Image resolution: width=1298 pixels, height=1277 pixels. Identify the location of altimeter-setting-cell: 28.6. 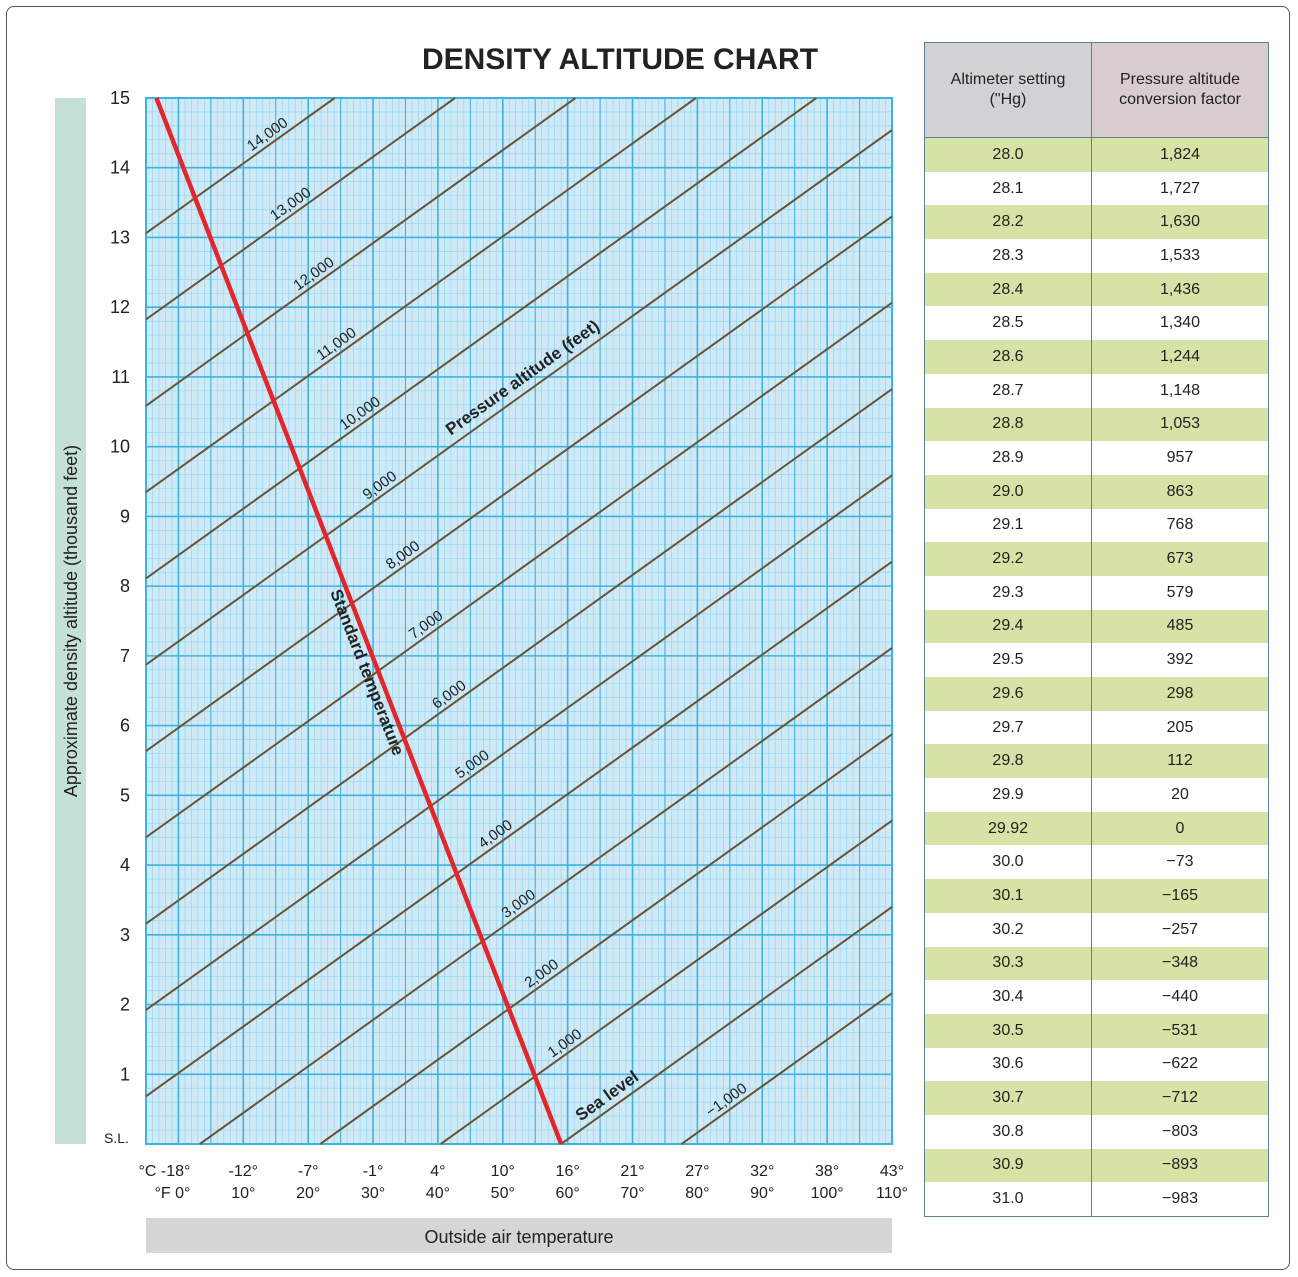
(1008, 357).